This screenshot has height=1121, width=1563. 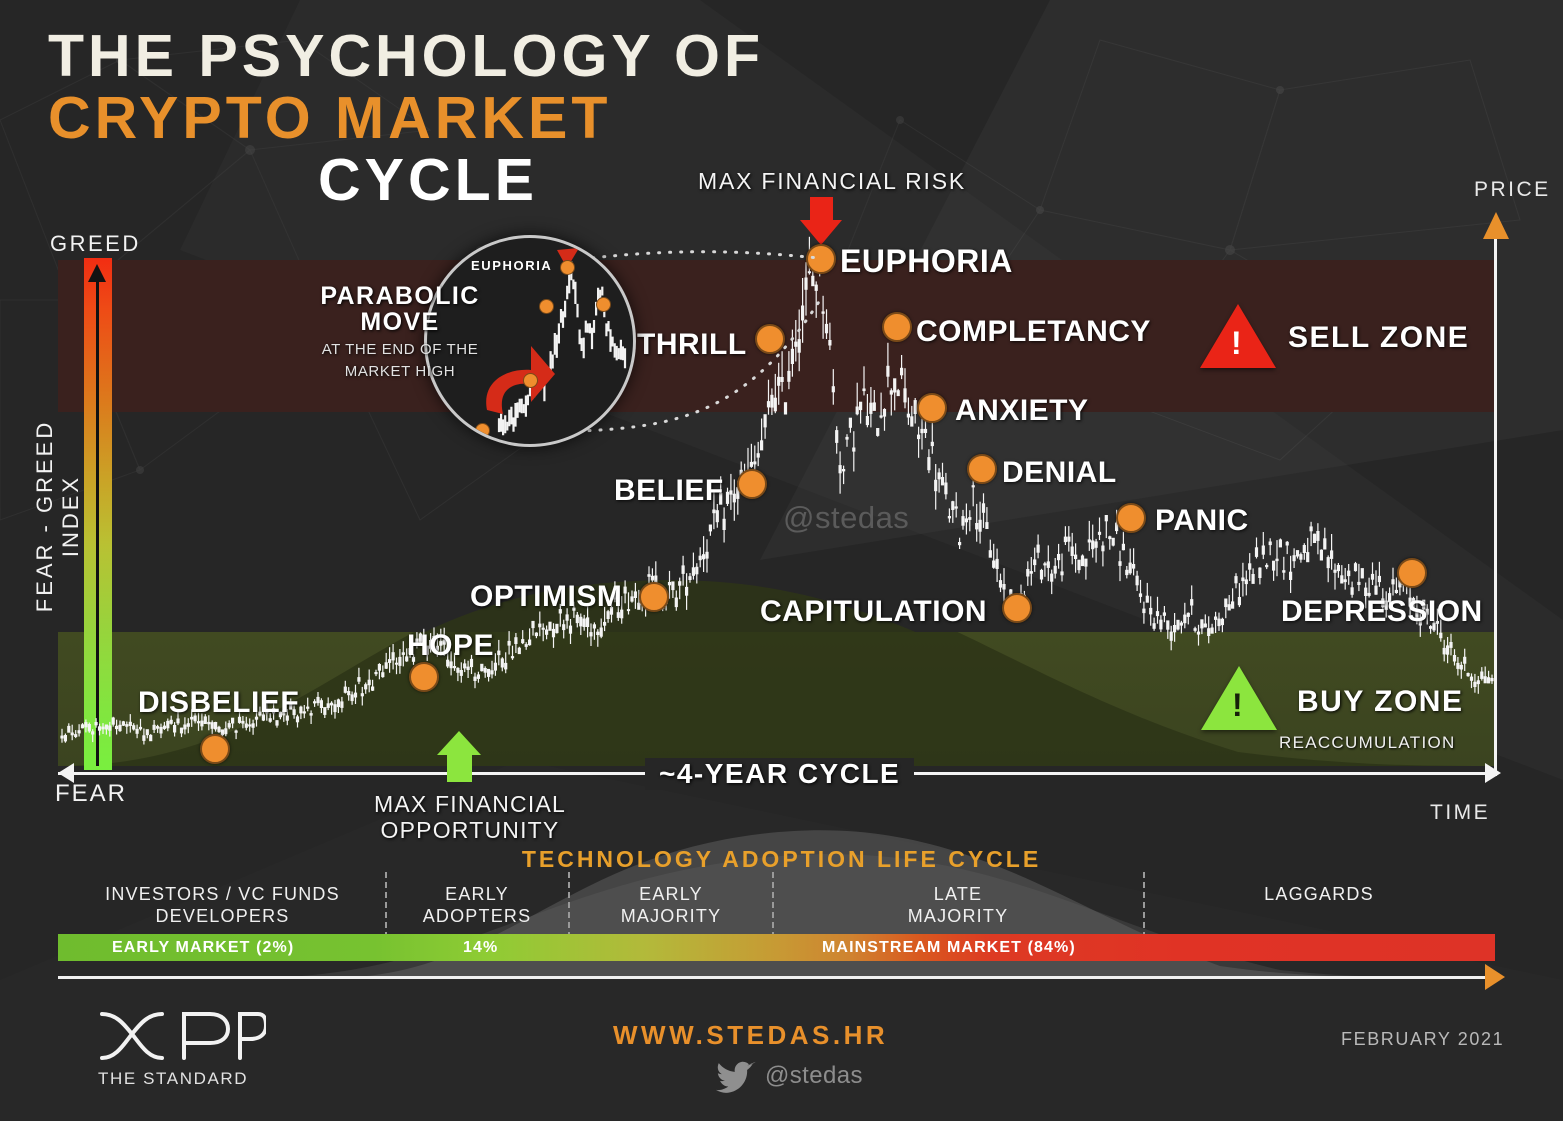 What do you see at coordinates (1423, 1039) in the screenshot?
I see `publication-date: FEBRUARY 2021` at bounding box center [1423, 1039].